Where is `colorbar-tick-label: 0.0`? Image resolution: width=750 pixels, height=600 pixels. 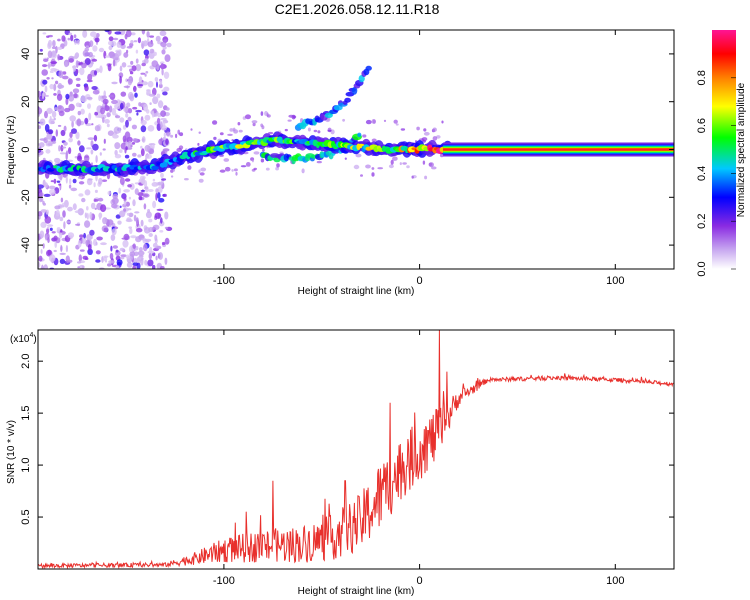 colorbar-tick-label: 0.0 is located at coordinates (702, 268).